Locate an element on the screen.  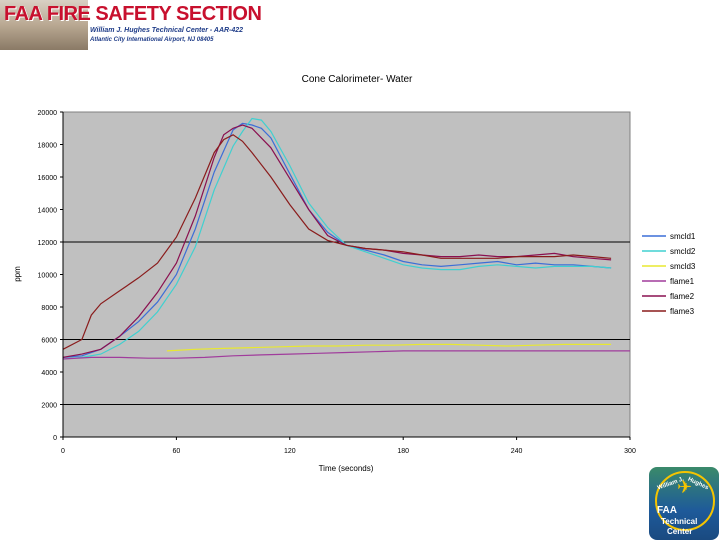
y-tick-label: 20000 is located at coordinates (48, 113).